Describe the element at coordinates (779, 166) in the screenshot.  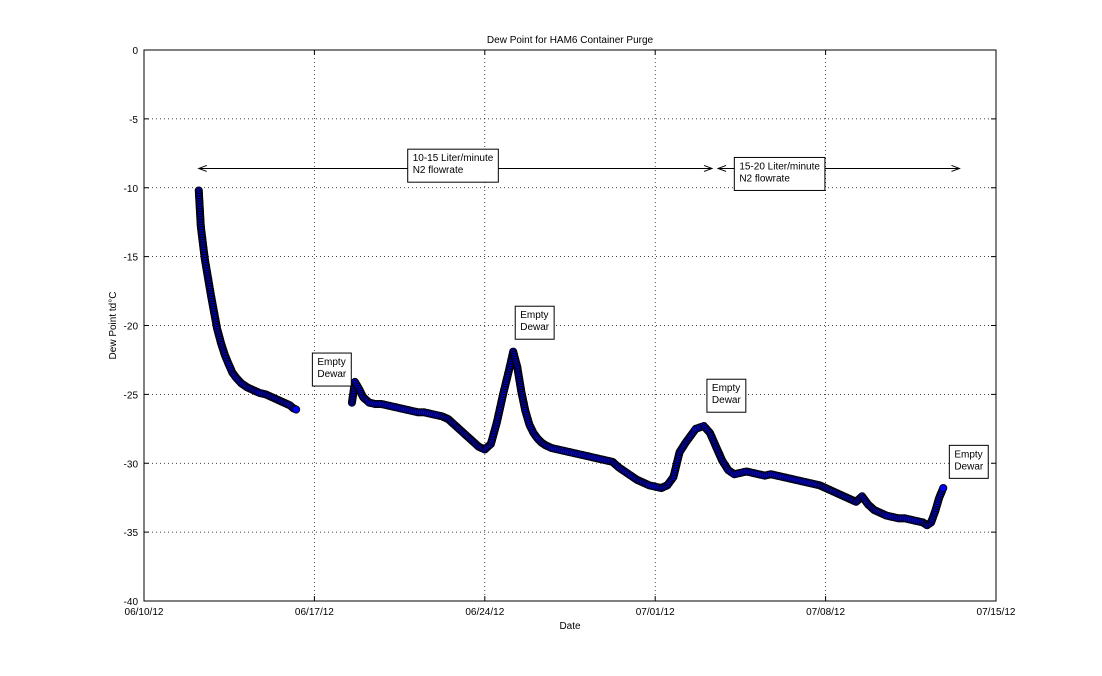
I see `annotation-line-1: 15-20 Liter/minute` at that location.